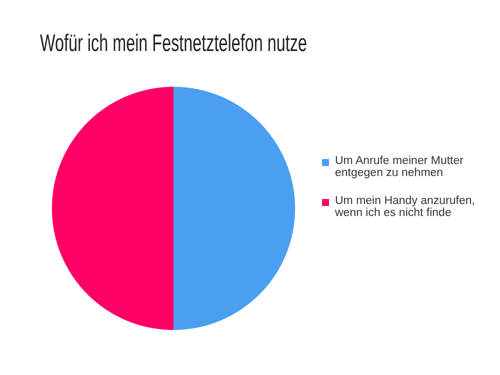  Describe the element at coordinates (405, 207) in the screenshot. I see `legend-label: Um mein Handy anzurufen, wenn ich es nicht finde` at that location.